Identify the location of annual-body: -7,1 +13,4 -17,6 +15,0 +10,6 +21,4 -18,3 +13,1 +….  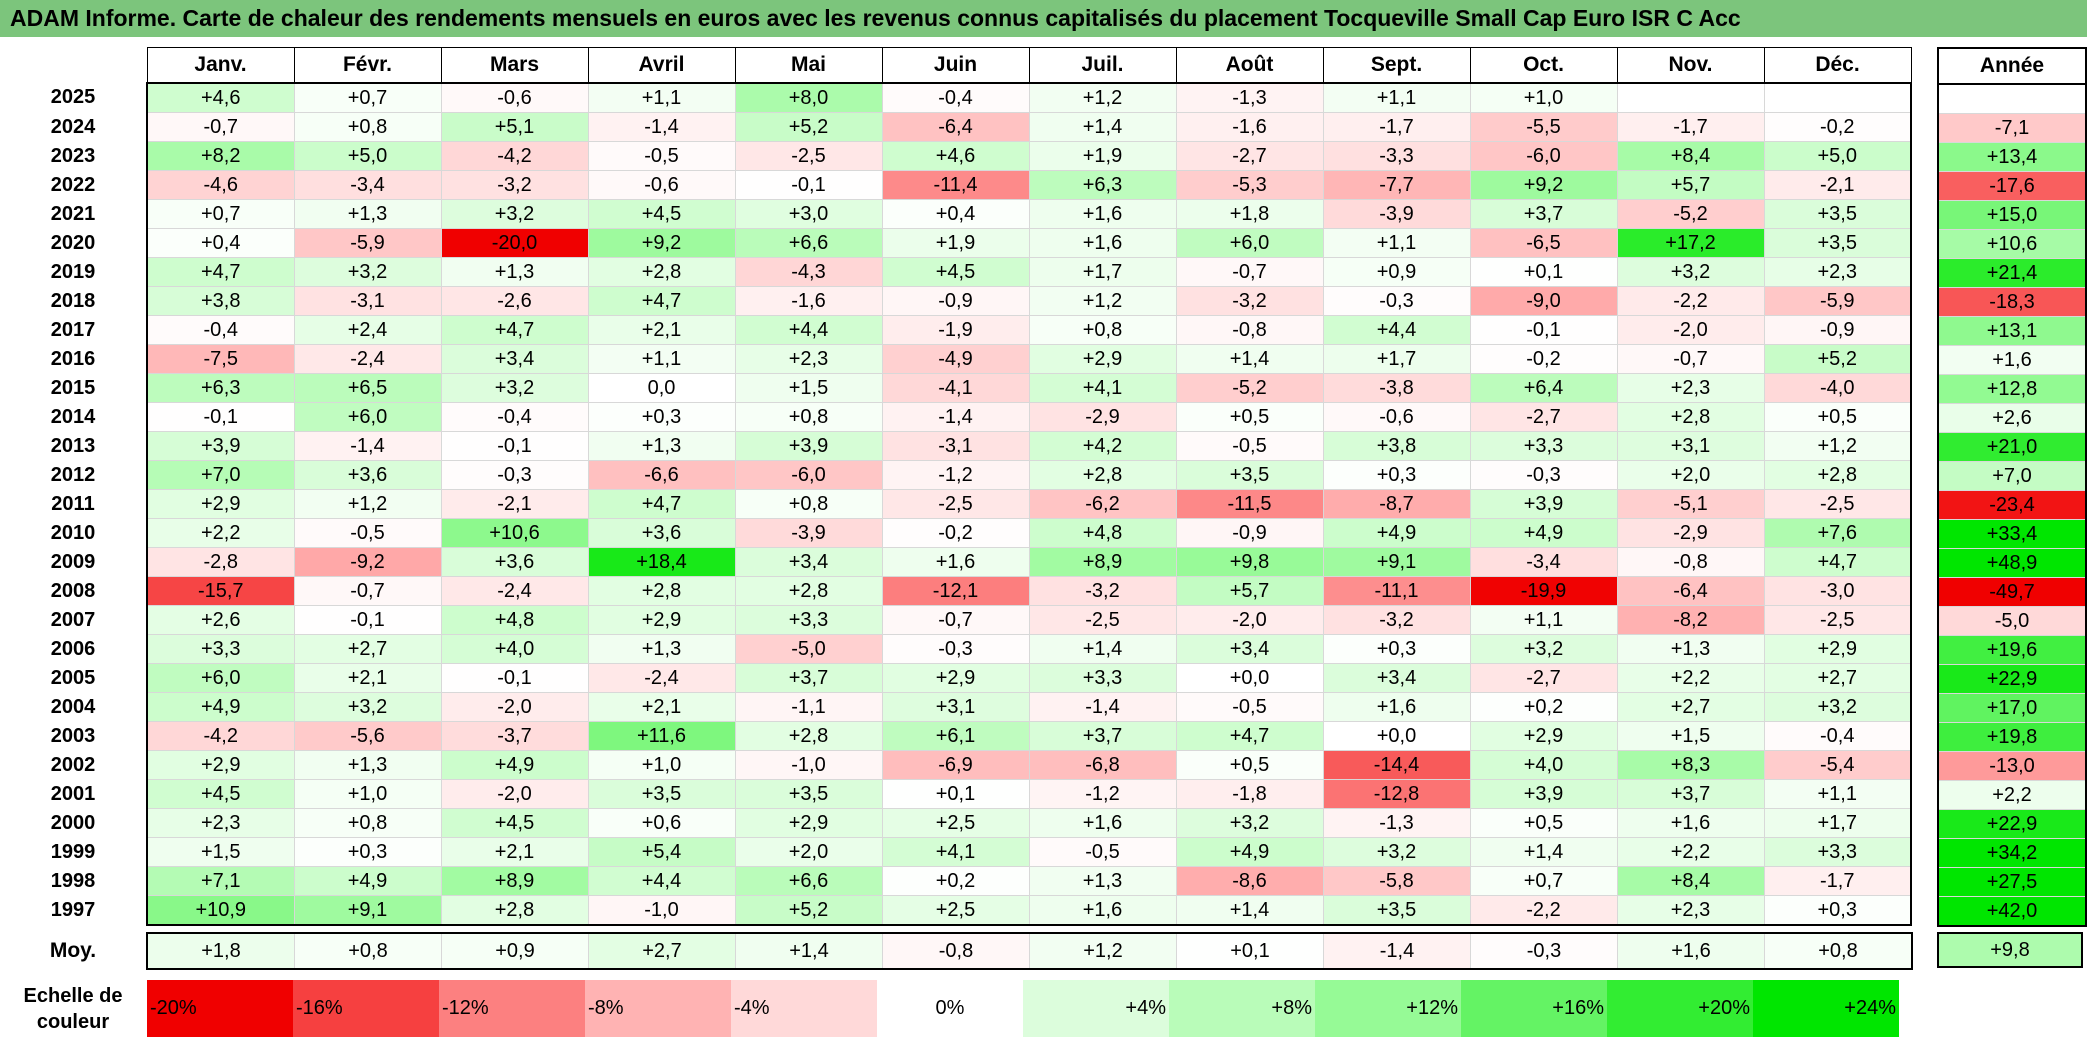
(2012, 505).